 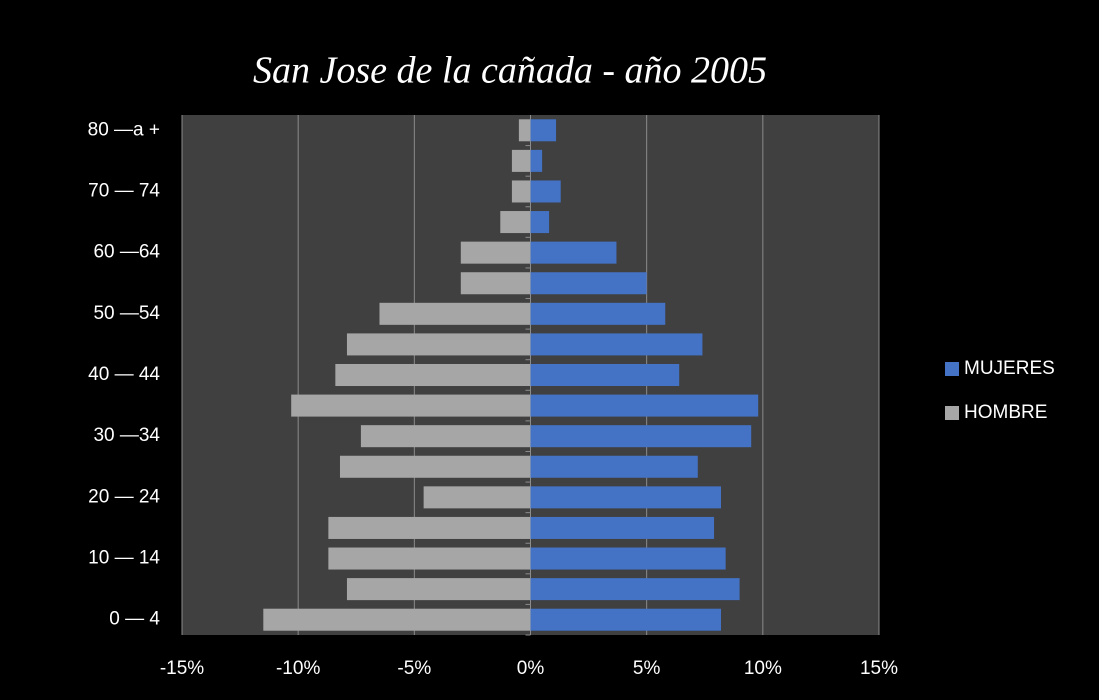 I want to click on x-tick-label: 10%, so click(x=763, y=668).